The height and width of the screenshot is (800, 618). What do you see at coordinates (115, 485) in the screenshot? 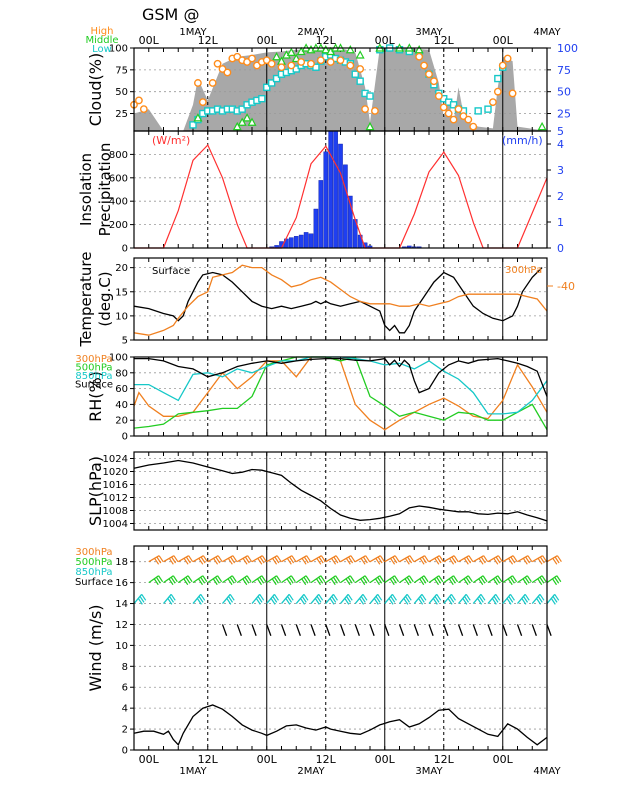
I see `slp-ytick-label: 1016` at bounding box center [115, 485].